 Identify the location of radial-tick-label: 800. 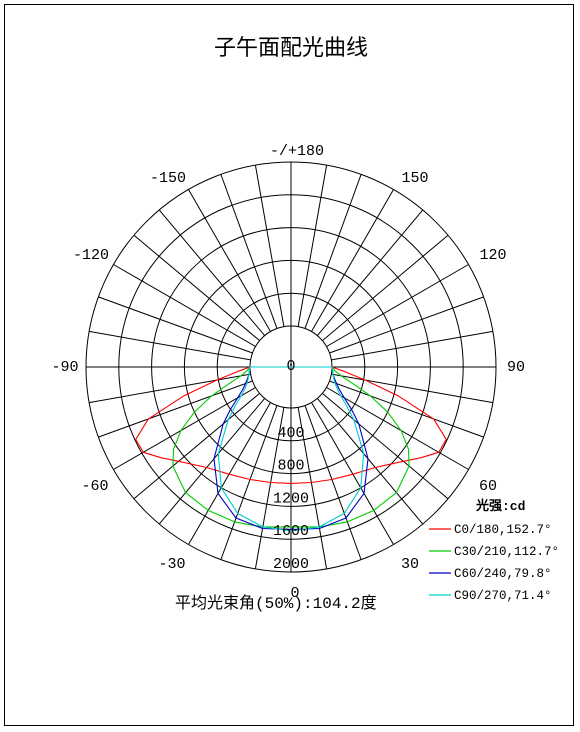
(290, 466).